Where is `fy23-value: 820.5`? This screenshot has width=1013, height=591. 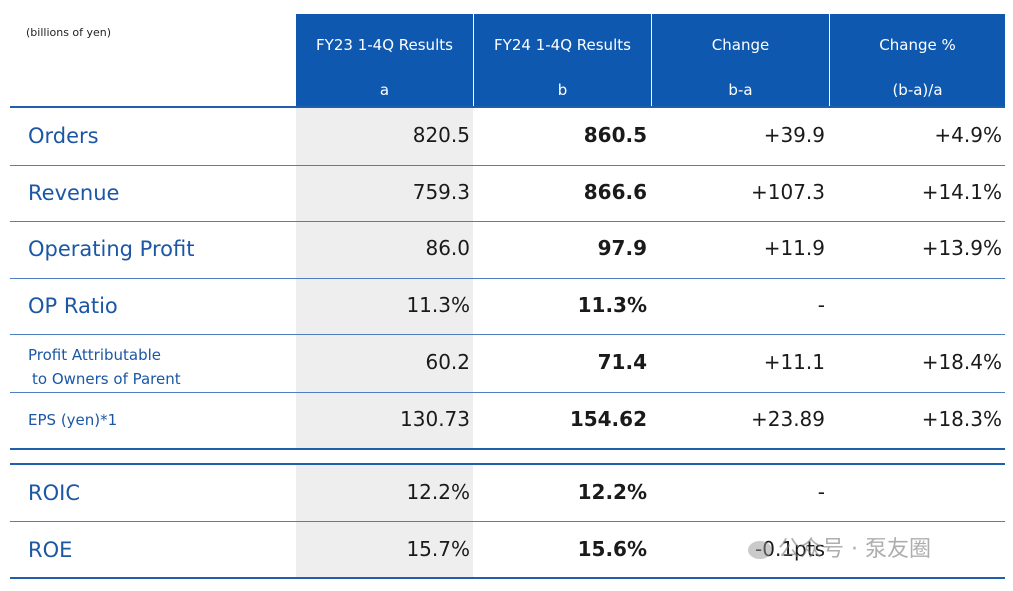 fy23-value: 820.5 is located at coordinates (441, 135).